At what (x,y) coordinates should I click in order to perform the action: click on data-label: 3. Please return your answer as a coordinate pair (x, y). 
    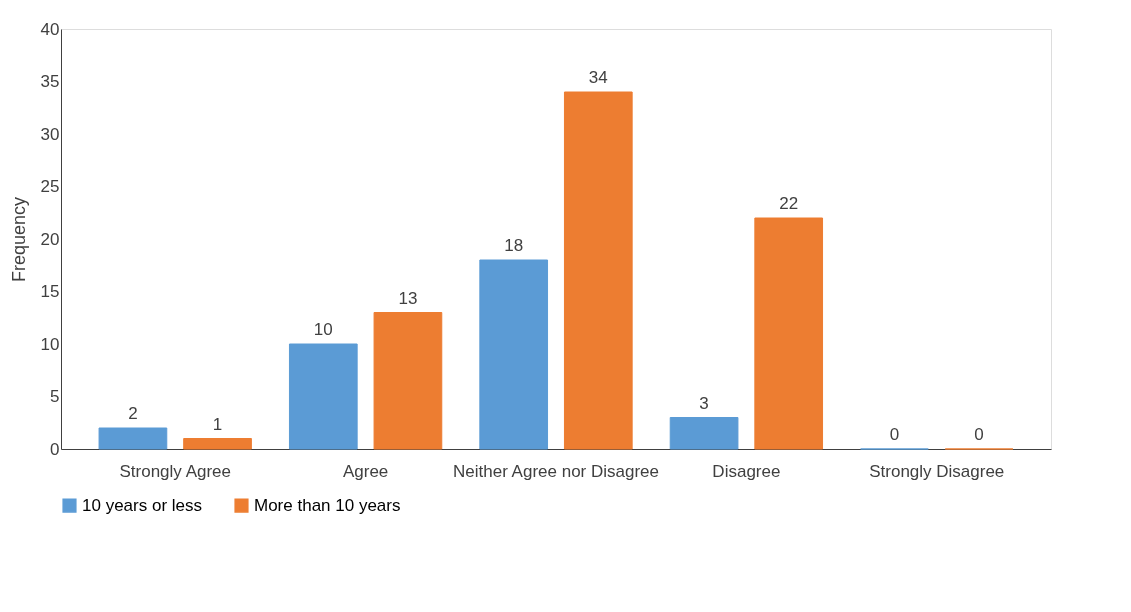
    Looking at the image, I should click on (704, 403).